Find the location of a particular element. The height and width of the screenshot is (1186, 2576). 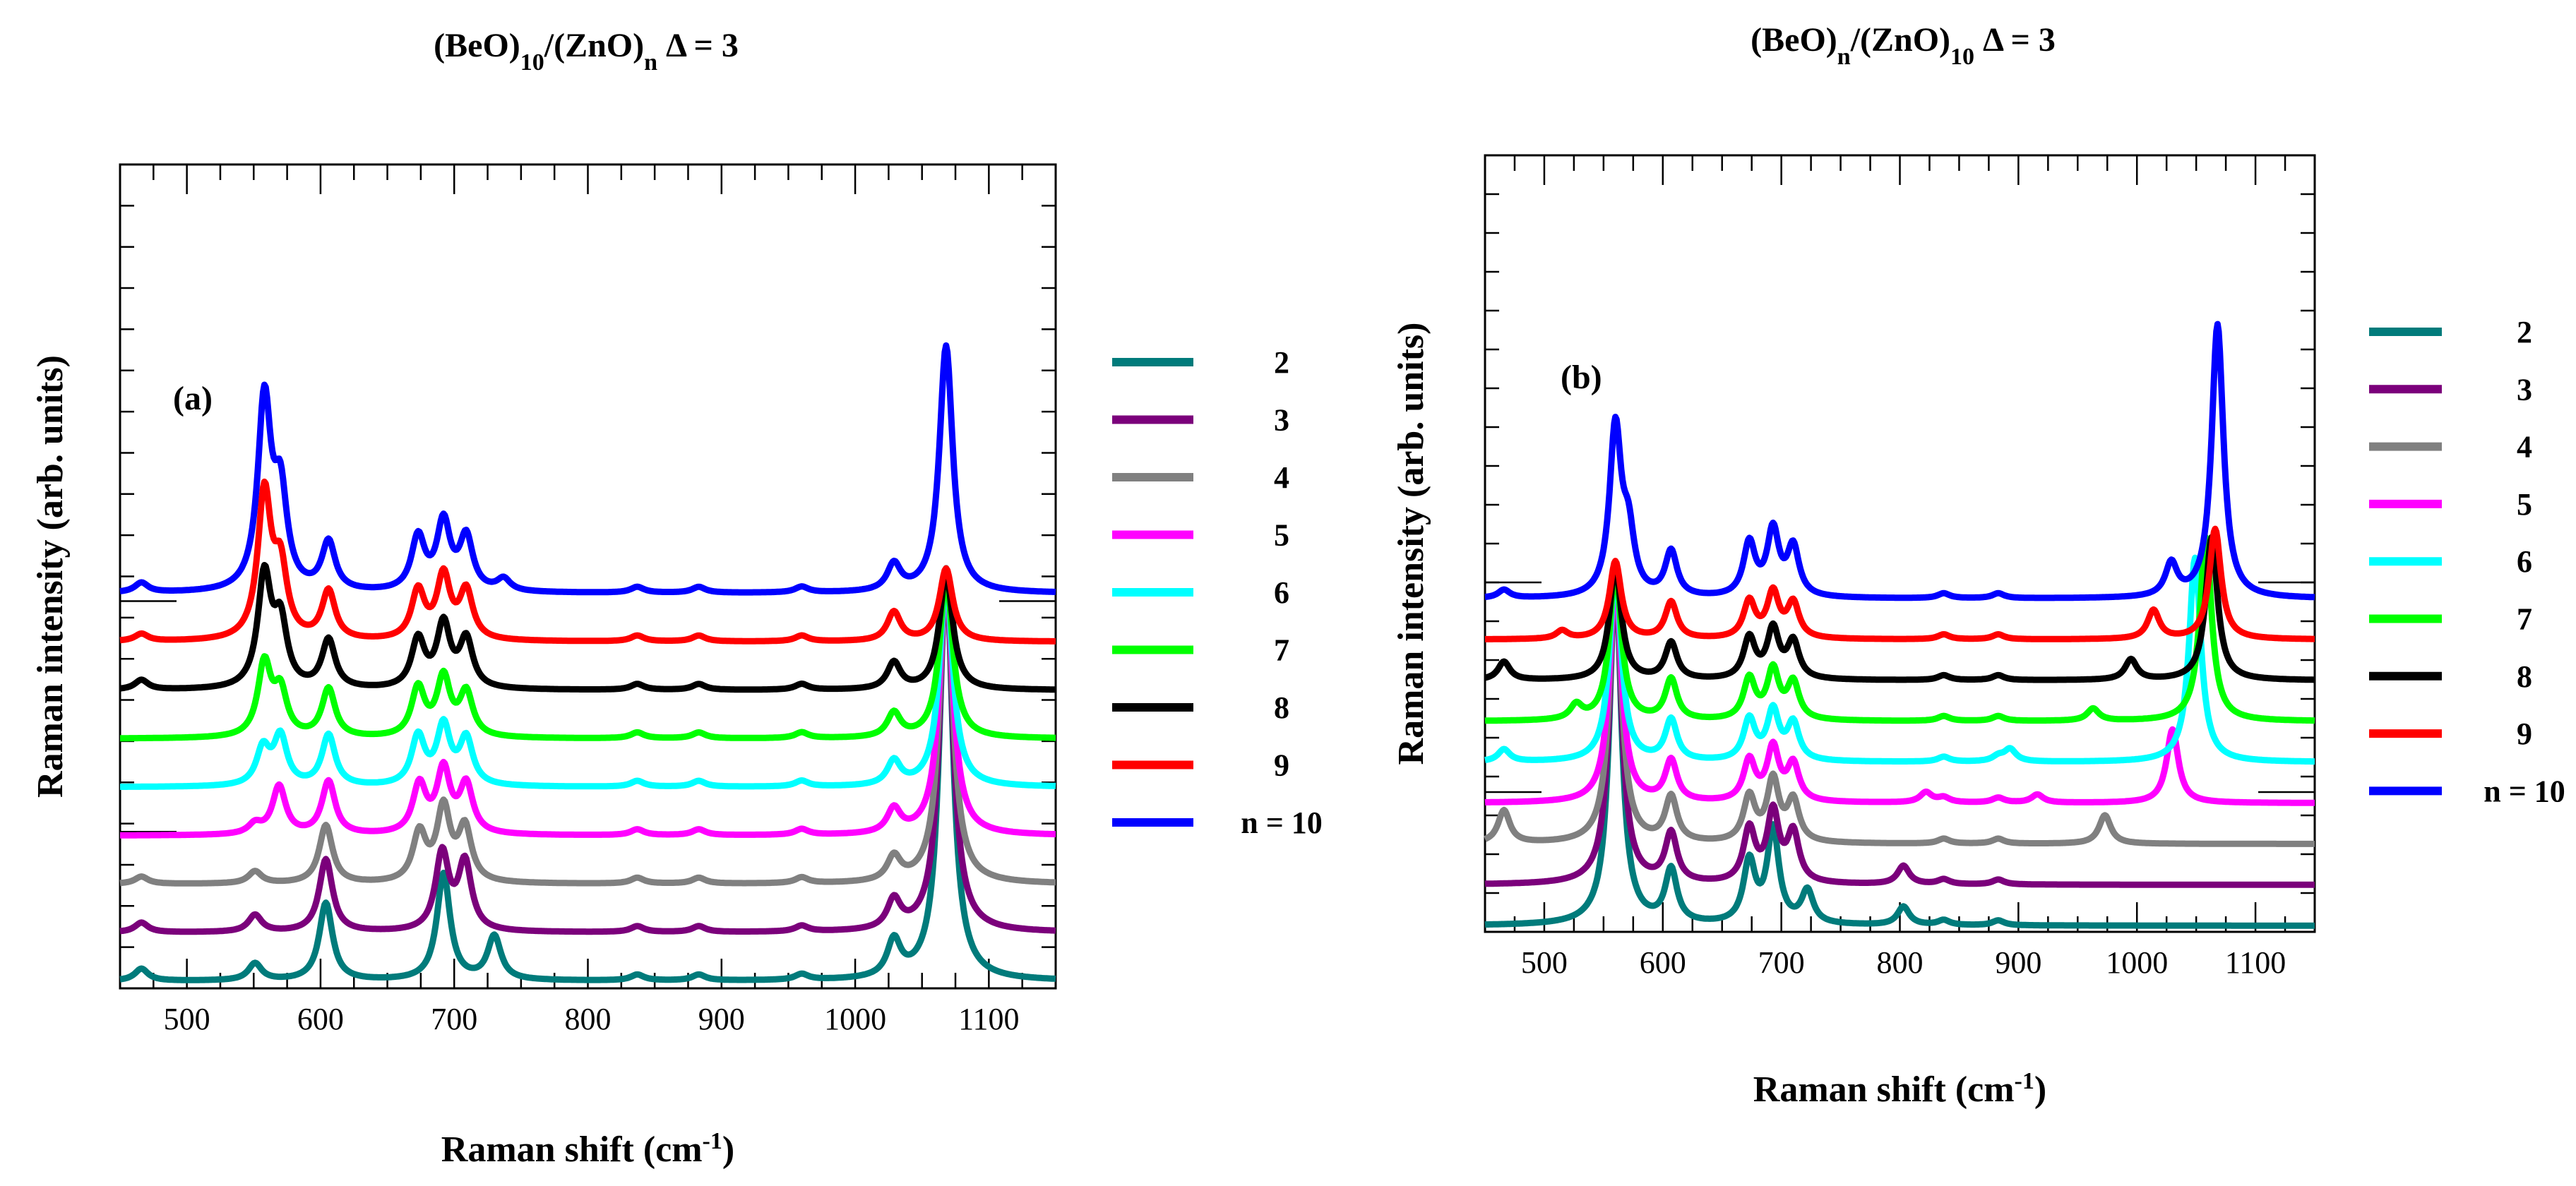

panel-label: (a) is located at coordinates (193, 399).